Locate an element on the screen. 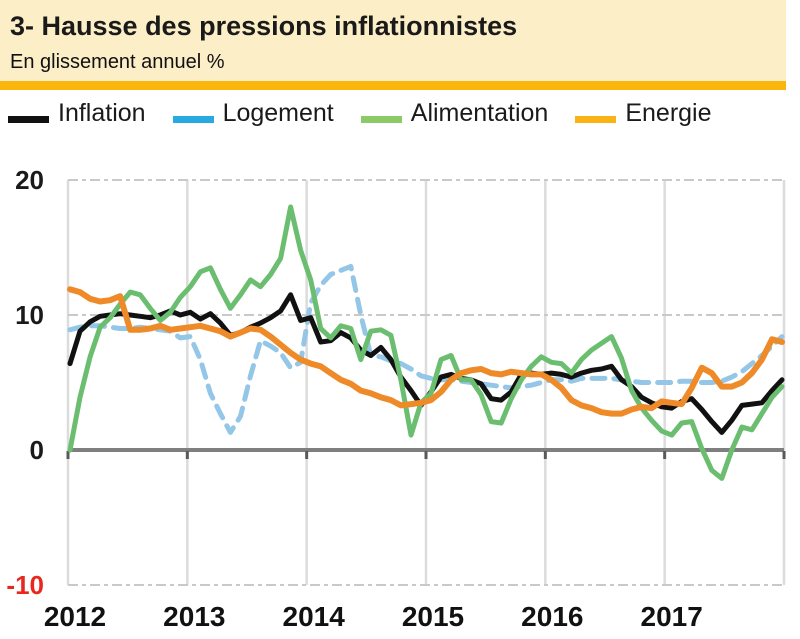 This screenshot has height=639, width=800. inflation-line-swatch is located at coordinates (28, 119).